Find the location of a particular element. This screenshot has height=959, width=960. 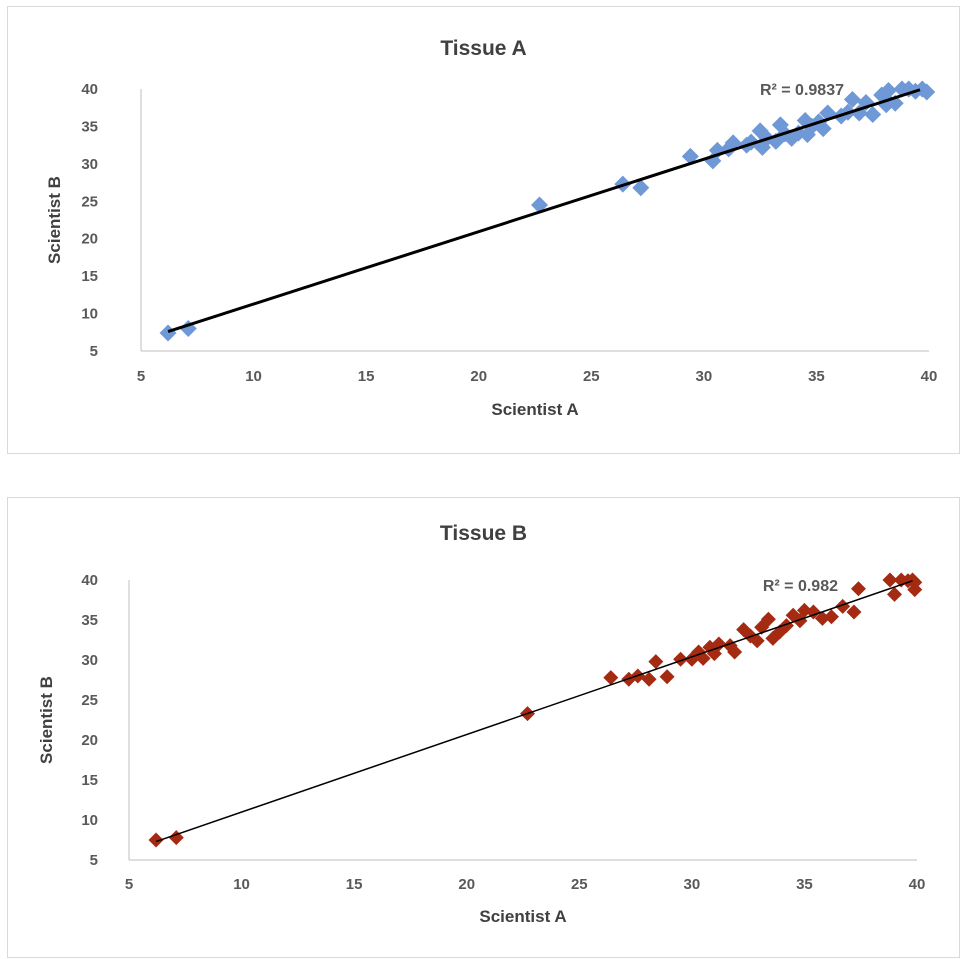

chart-title: Tissue A is located at coordinates (483, 48).